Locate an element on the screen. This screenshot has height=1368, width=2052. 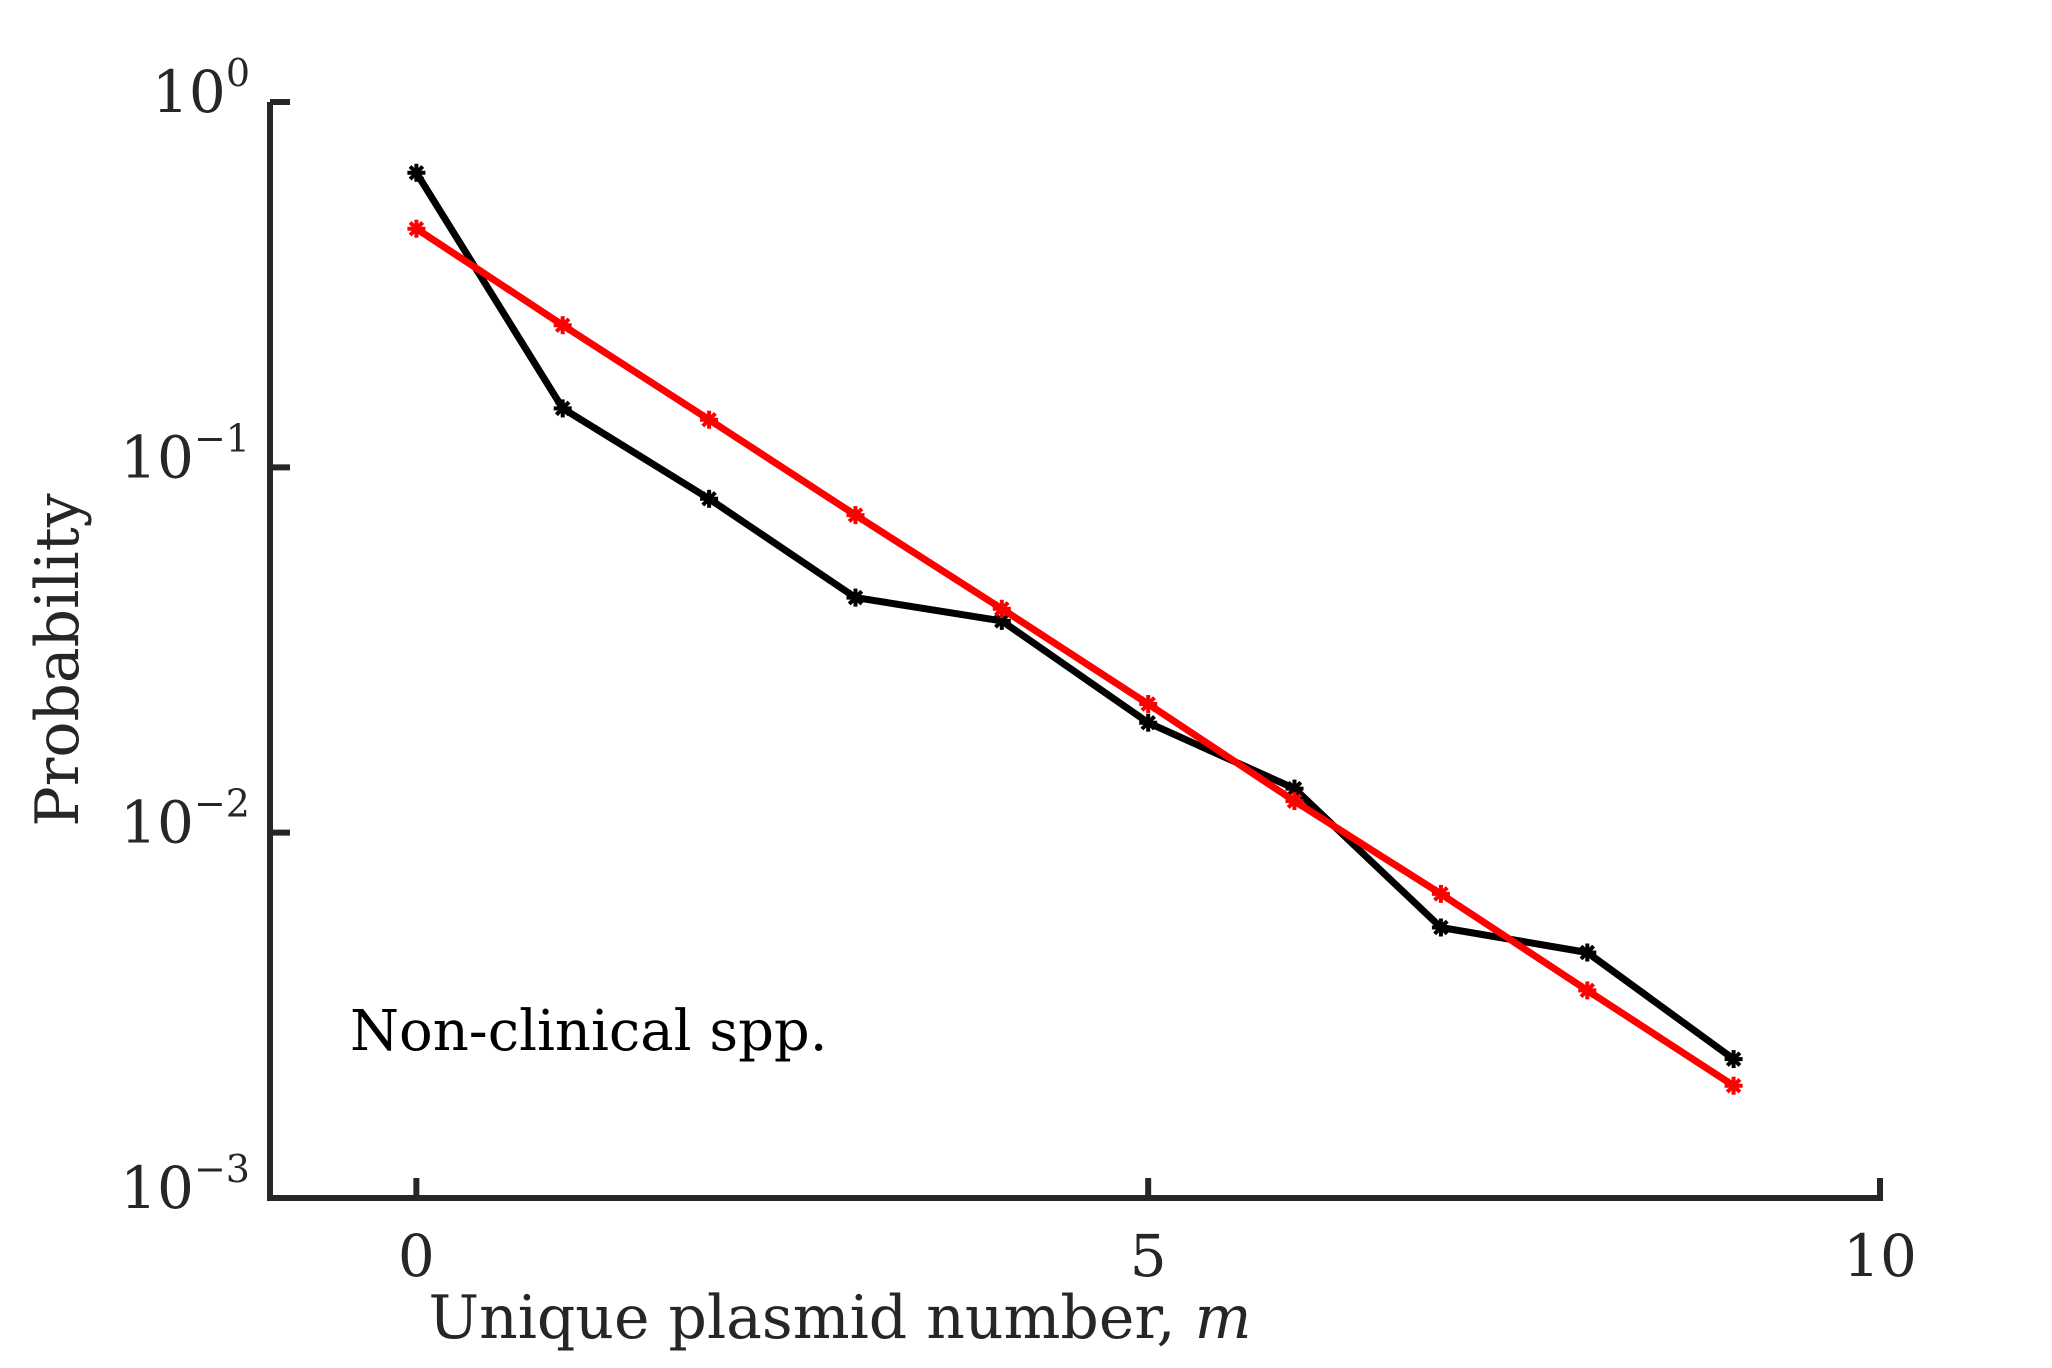
y-tick-label: 10⁰ is located at coordinates (201, 88).